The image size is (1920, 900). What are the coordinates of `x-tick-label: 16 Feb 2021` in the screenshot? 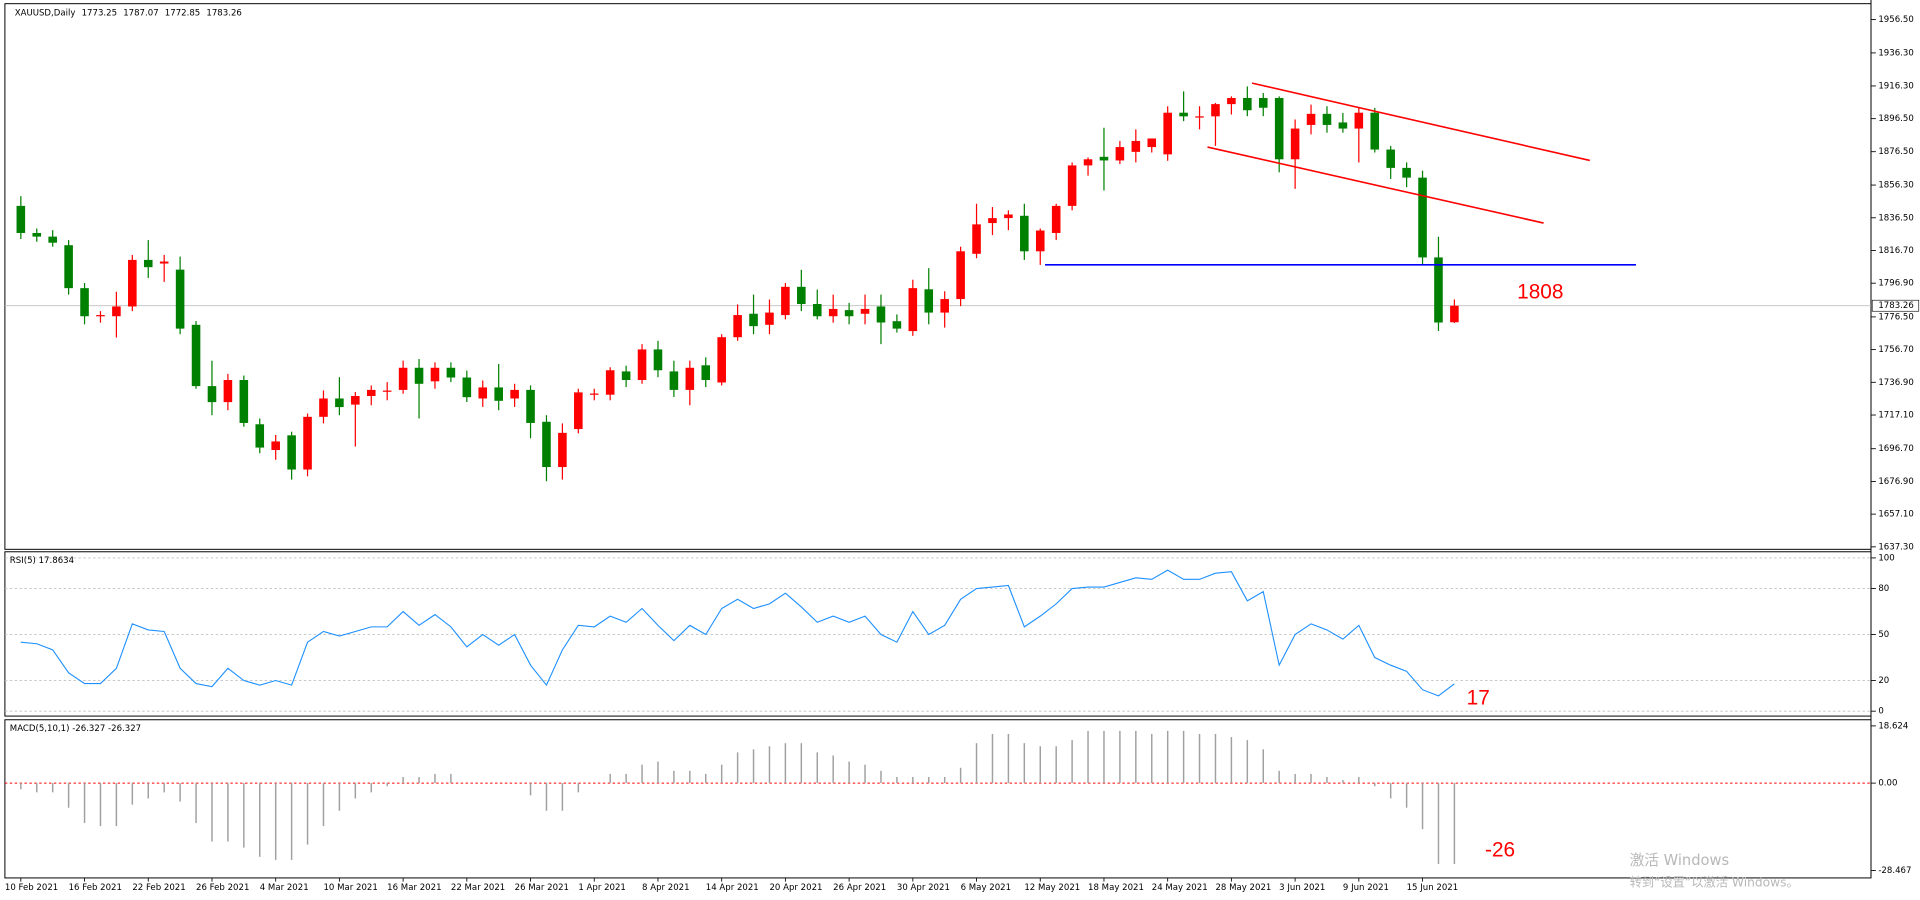 It's located at (95, 888).